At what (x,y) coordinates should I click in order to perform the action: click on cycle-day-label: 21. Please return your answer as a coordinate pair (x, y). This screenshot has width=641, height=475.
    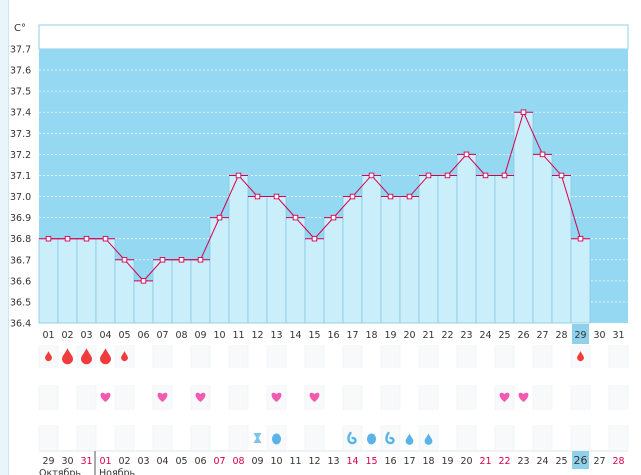
    Looking at the image, I should click on (485, 461).